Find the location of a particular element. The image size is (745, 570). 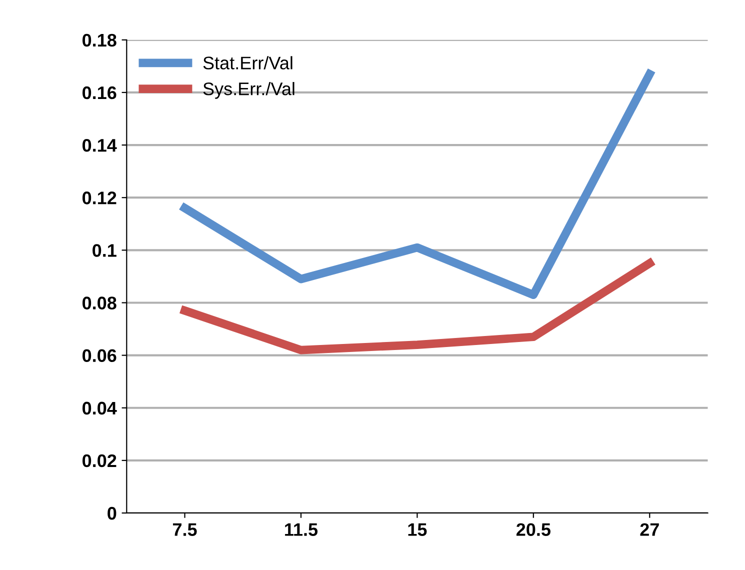

y-tick-label: 0.1 is located at coordinates (104, 250).